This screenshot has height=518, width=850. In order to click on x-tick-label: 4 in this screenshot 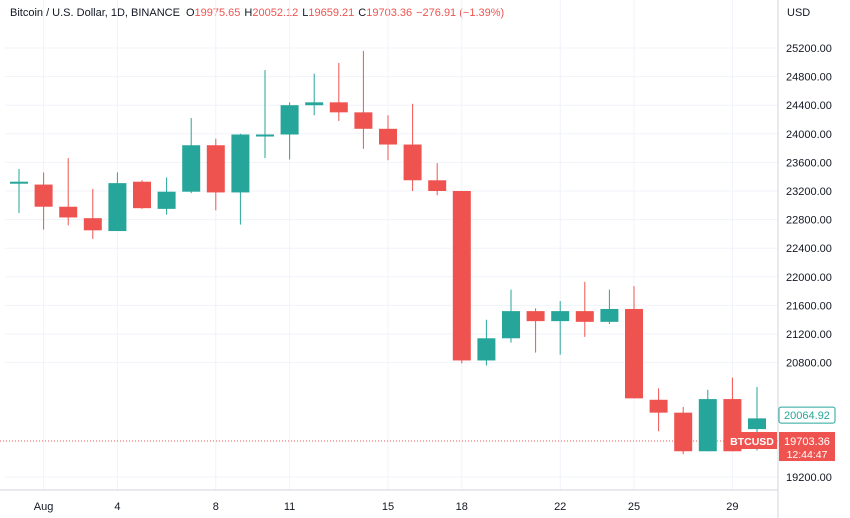, I will do `click(117, 507)`.